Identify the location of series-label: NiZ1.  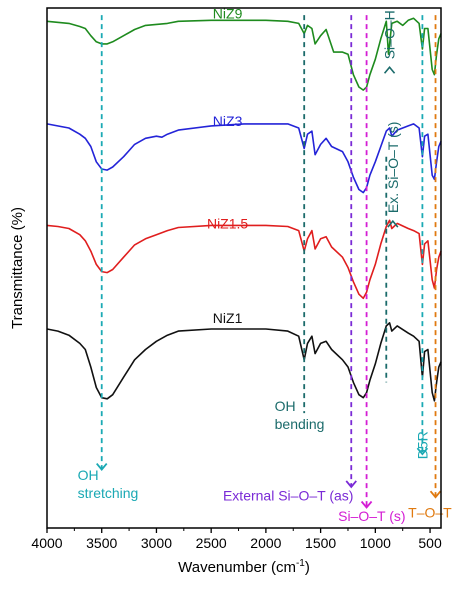
(228, 318).